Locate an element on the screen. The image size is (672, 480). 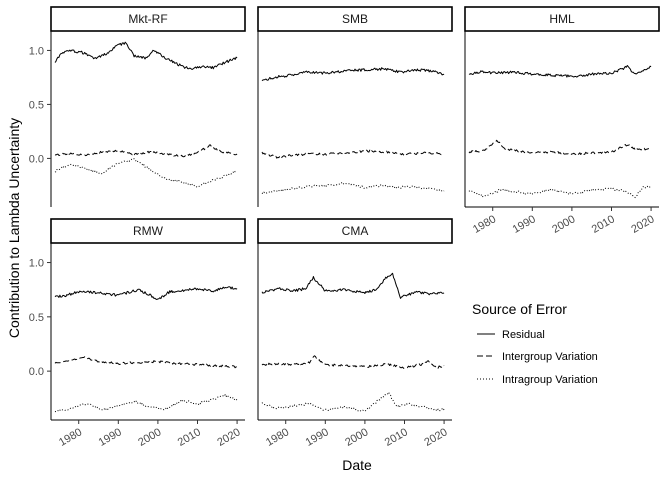
series-line-rmw-intergroup-variation is located at coordinates (146, 362).